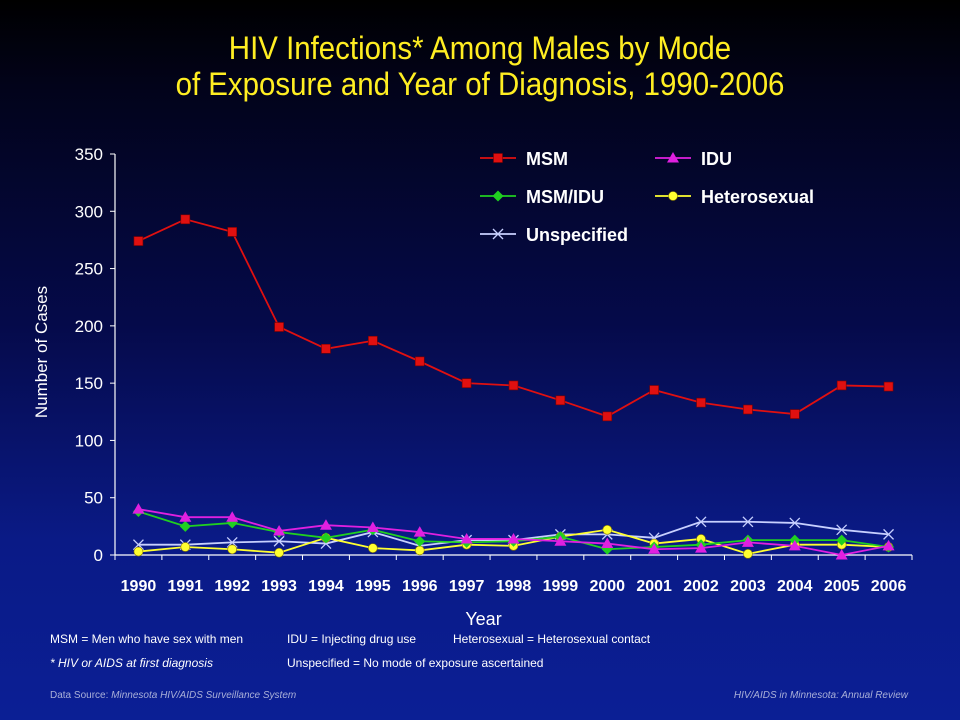  Describe the element at coordinates (98, 555) in the screenshot. I see `y-tick-label: 0` at that location.